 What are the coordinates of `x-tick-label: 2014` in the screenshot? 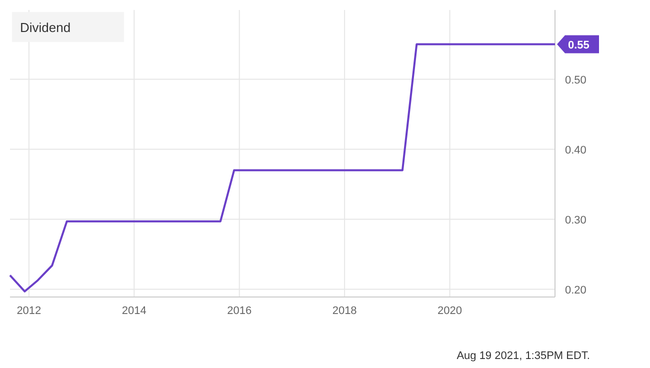 It's located at (134, 311).